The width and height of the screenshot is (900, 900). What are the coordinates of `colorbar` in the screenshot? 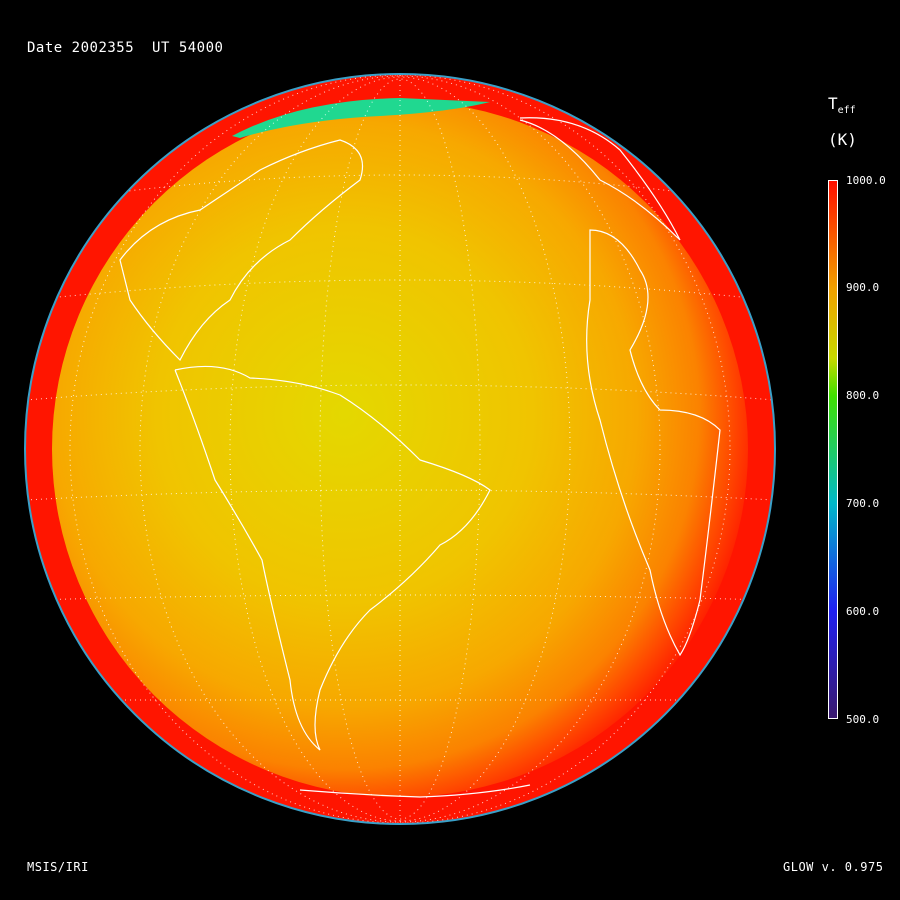 It's located at (833, 449).